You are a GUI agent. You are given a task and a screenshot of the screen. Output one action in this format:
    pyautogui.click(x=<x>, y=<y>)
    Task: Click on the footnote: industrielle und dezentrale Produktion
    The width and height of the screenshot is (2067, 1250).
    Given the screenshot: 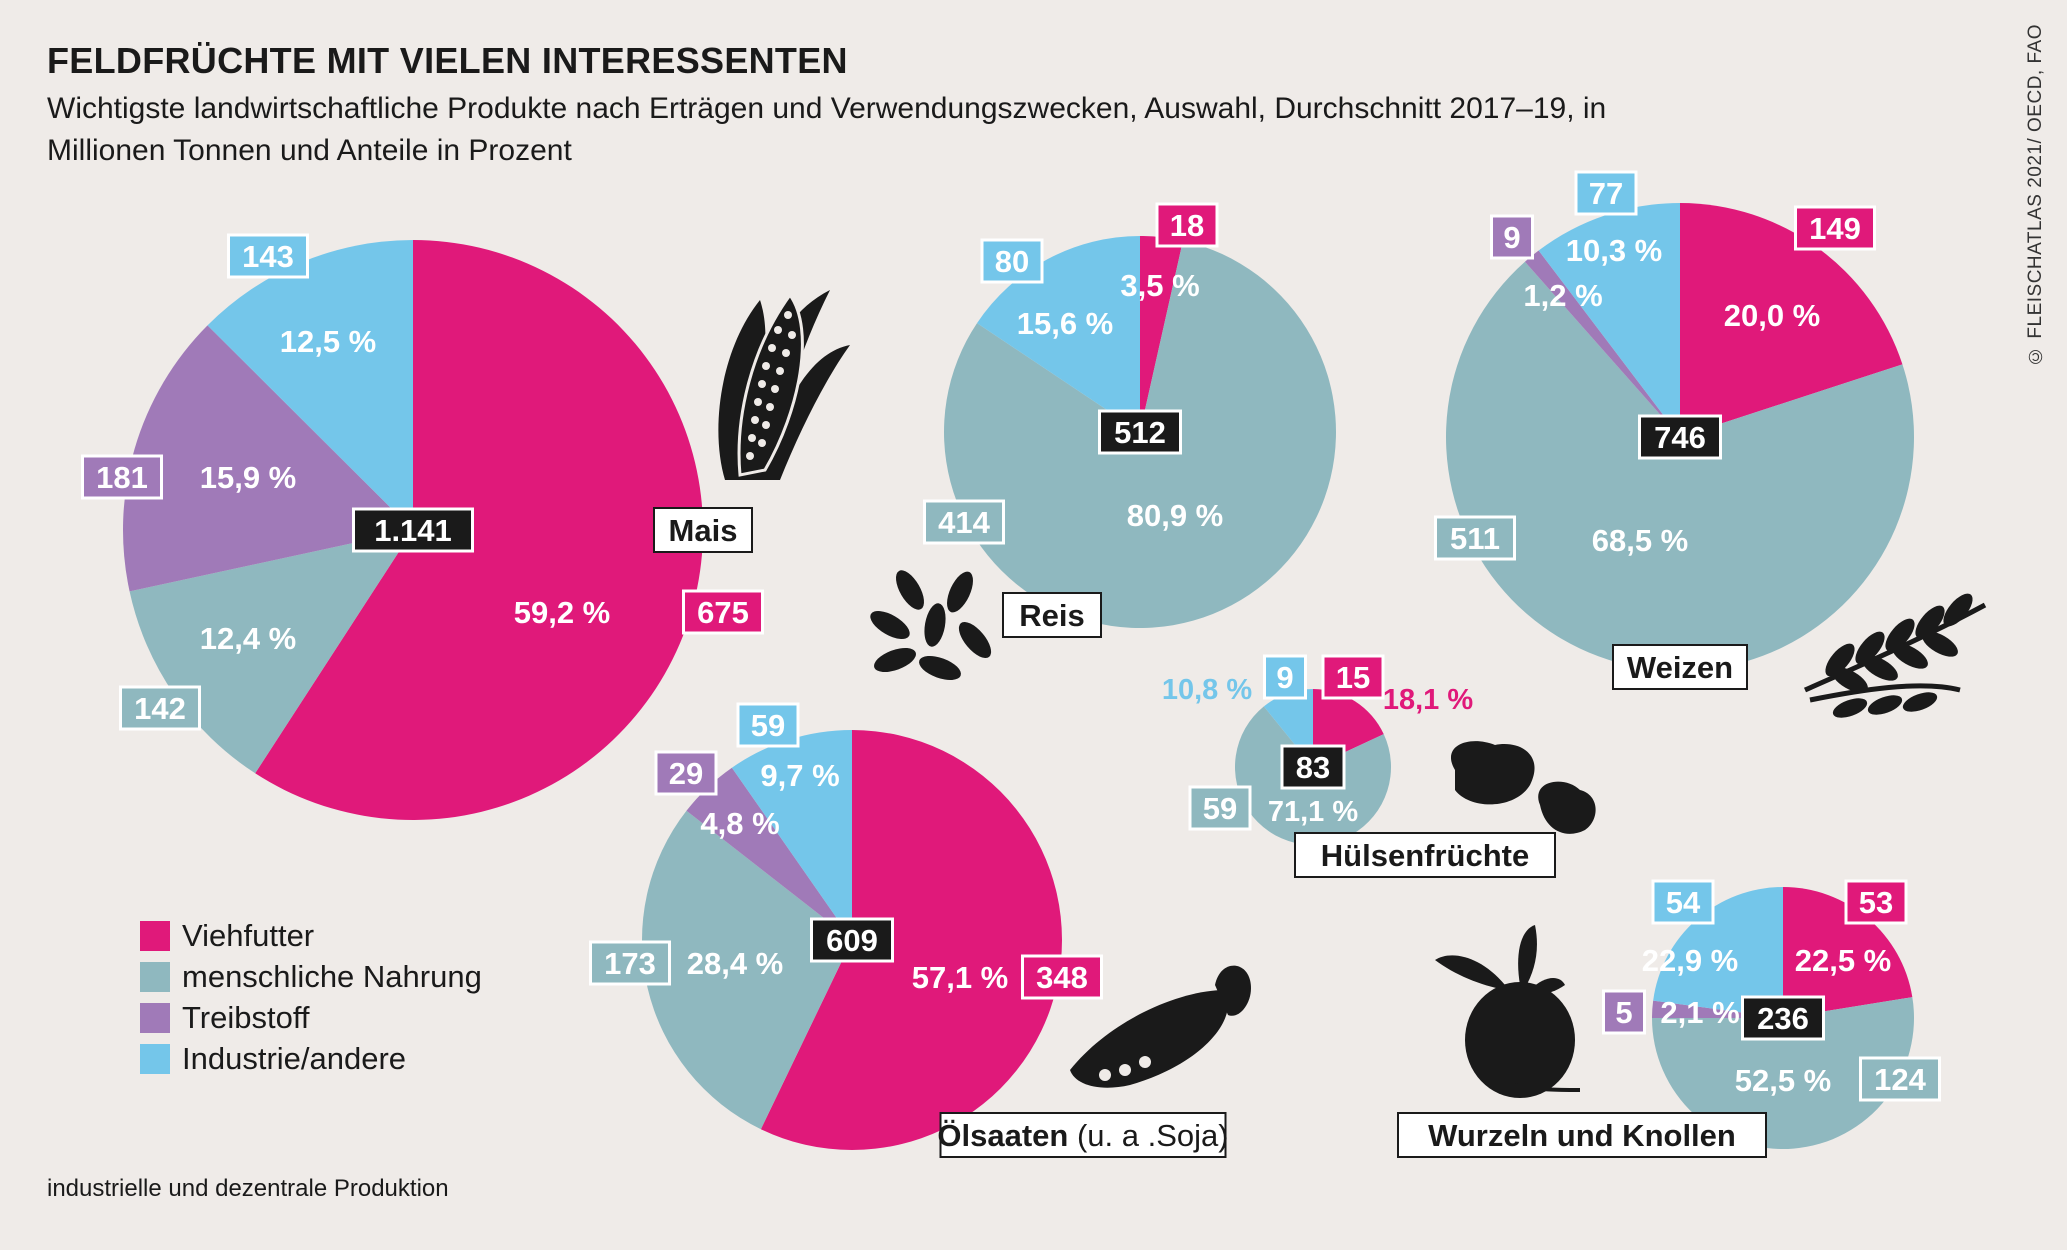 What is the action you would take?
    pyautogui.click(x=248, y=1188)
    